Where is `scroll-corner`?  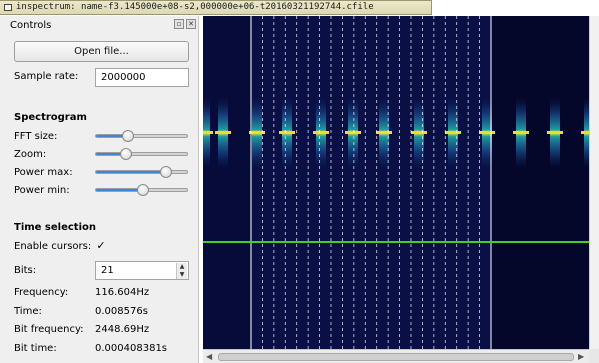 scroll-corner is located at coordinates (594, 356).